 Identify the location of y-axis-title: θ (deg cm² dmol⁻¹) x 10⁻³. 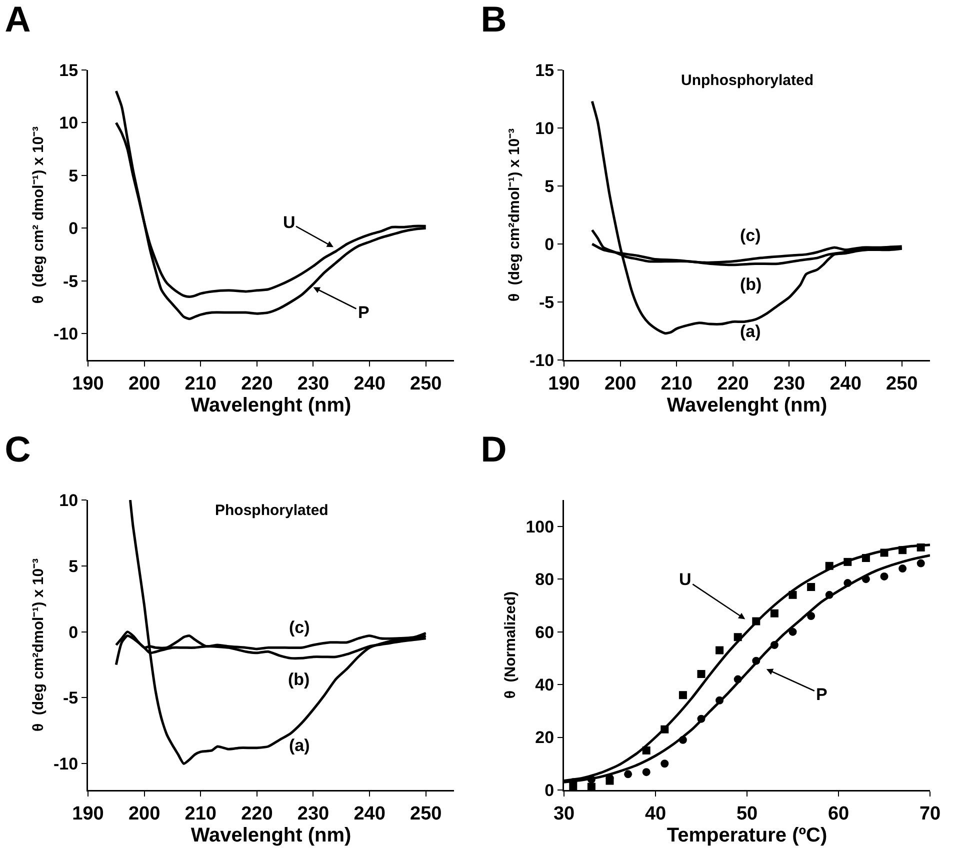
(39, 215).